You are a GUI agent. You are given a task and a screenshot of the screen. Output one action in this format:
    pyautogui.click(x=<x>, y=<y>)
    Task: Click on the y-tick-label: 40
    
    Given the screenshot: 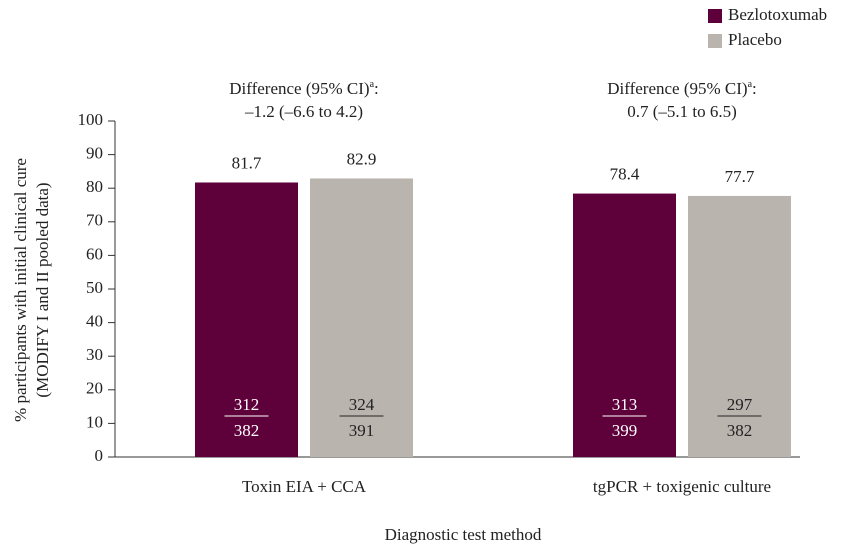 What is the action you would take?
    pyautogui.click(x=94, y=321)
    